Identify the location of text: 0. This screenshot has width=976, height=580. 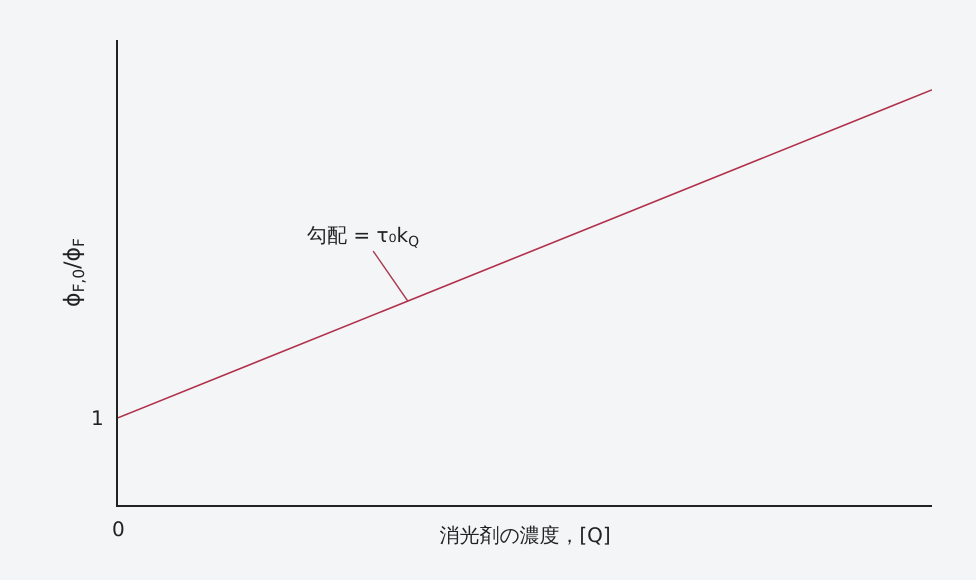
(118, 529).